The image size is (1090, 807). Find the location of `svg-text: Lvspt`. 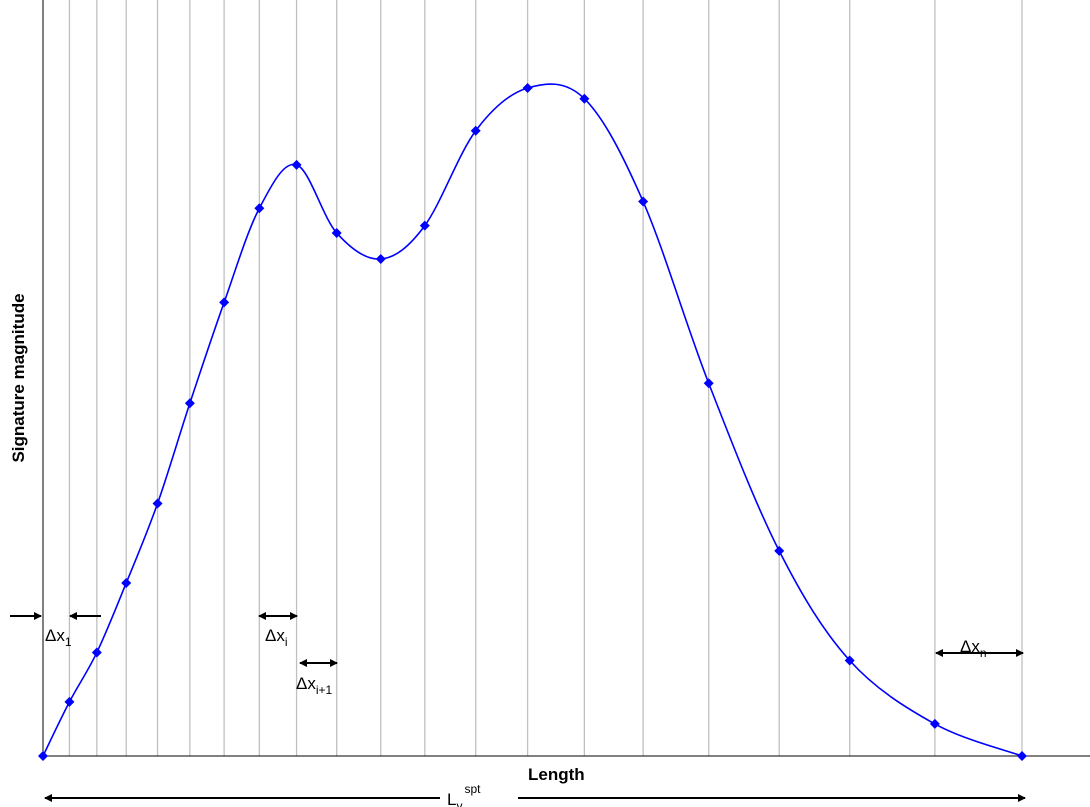

svg-text: Lvspt is located at coordinates (464, 794).